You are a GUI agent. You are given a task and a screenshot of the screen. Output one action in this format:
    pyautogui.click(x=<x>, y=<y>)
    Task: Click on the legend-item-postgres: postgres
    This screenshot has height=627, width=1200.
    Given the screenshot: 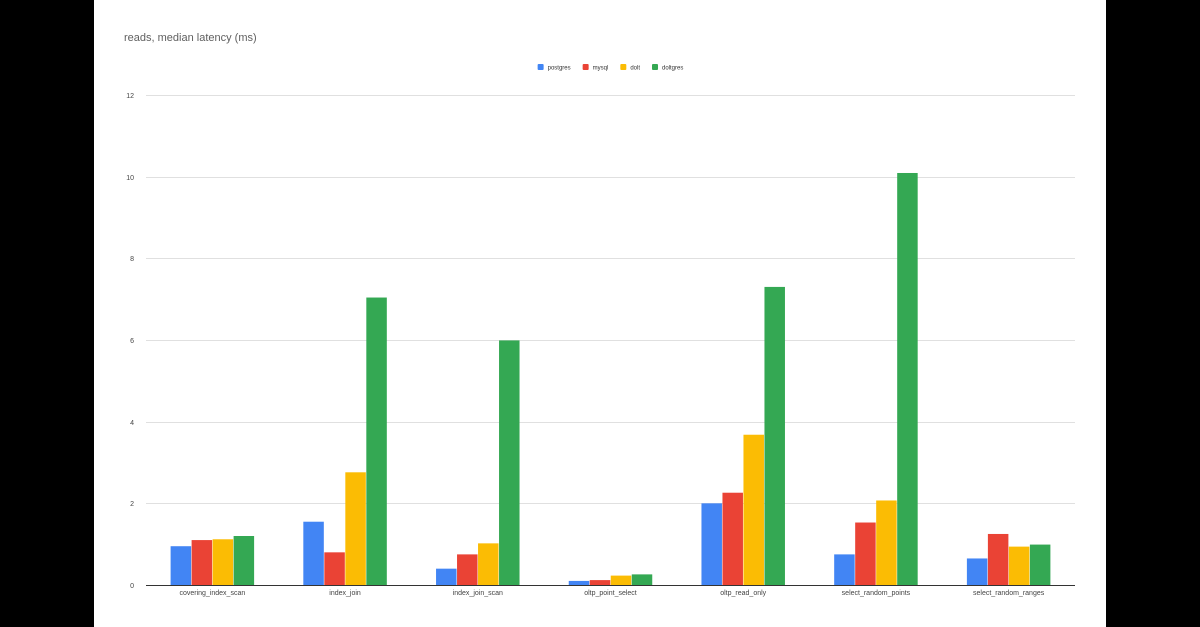 What is the action you would take?
    pyautogui.click(x=554, y=68)
    